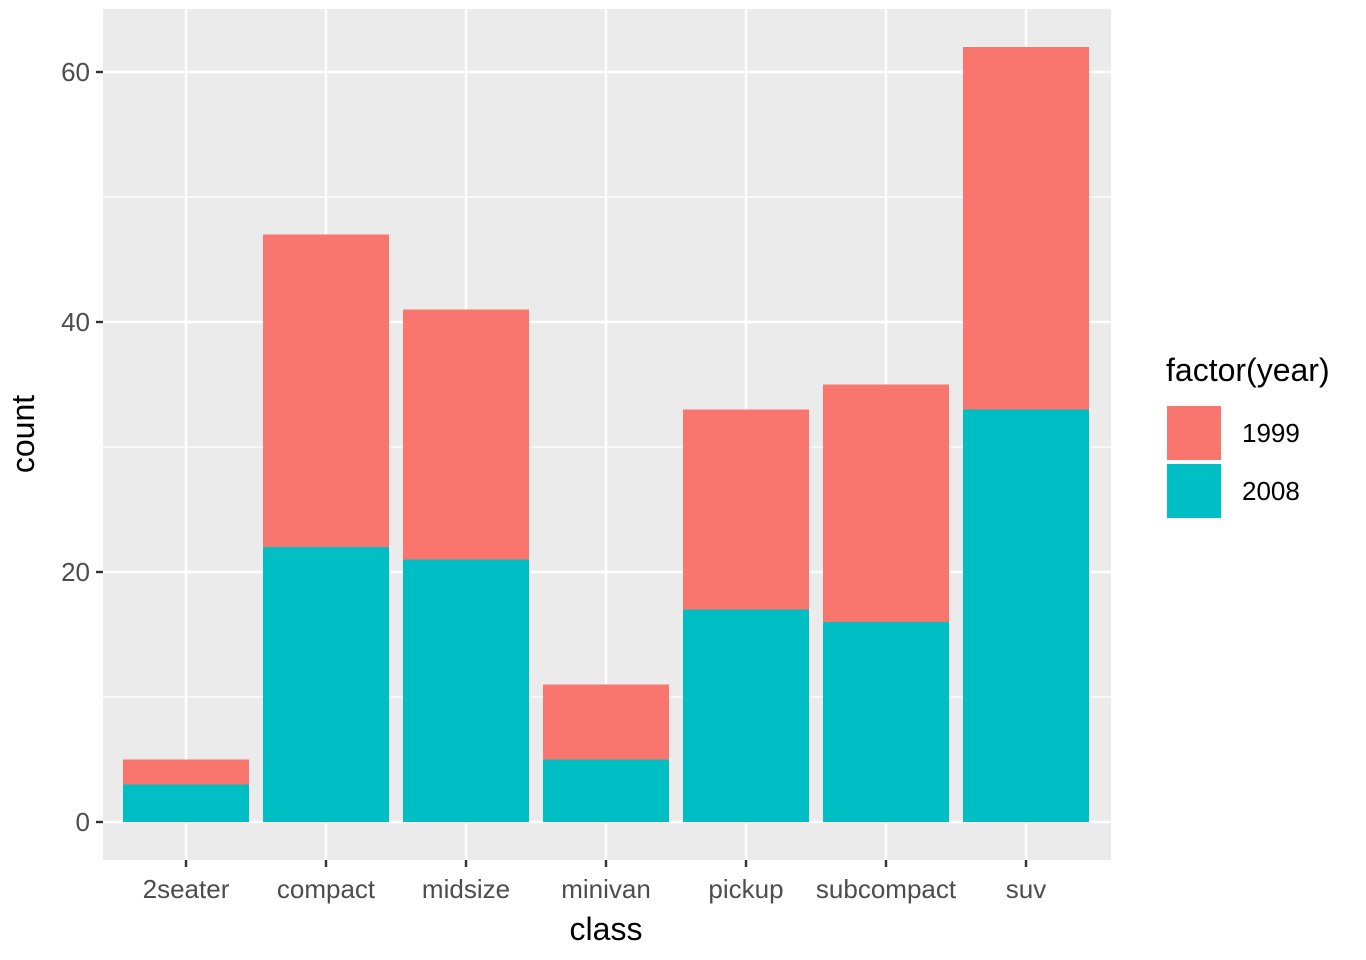 The width and height of the screenshot is (1366, 960). I want to click on x-axis-title: class, so click(606, 929).